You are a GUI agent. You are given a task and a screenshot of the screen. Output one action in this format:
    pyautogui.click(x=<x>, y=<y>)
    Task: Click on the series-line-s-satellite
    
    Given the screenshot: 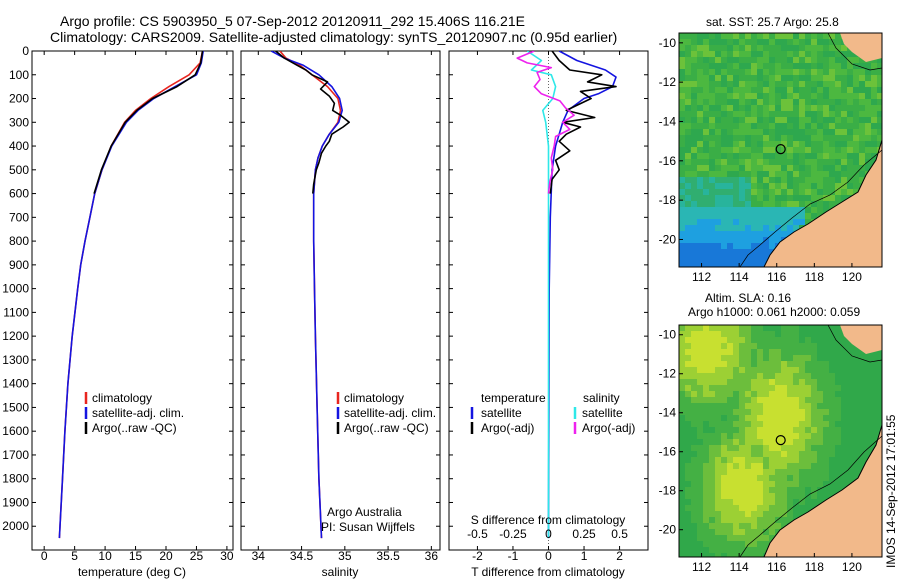 What is the action you would take?
    pyautogui.click(x=541, y=295)
    